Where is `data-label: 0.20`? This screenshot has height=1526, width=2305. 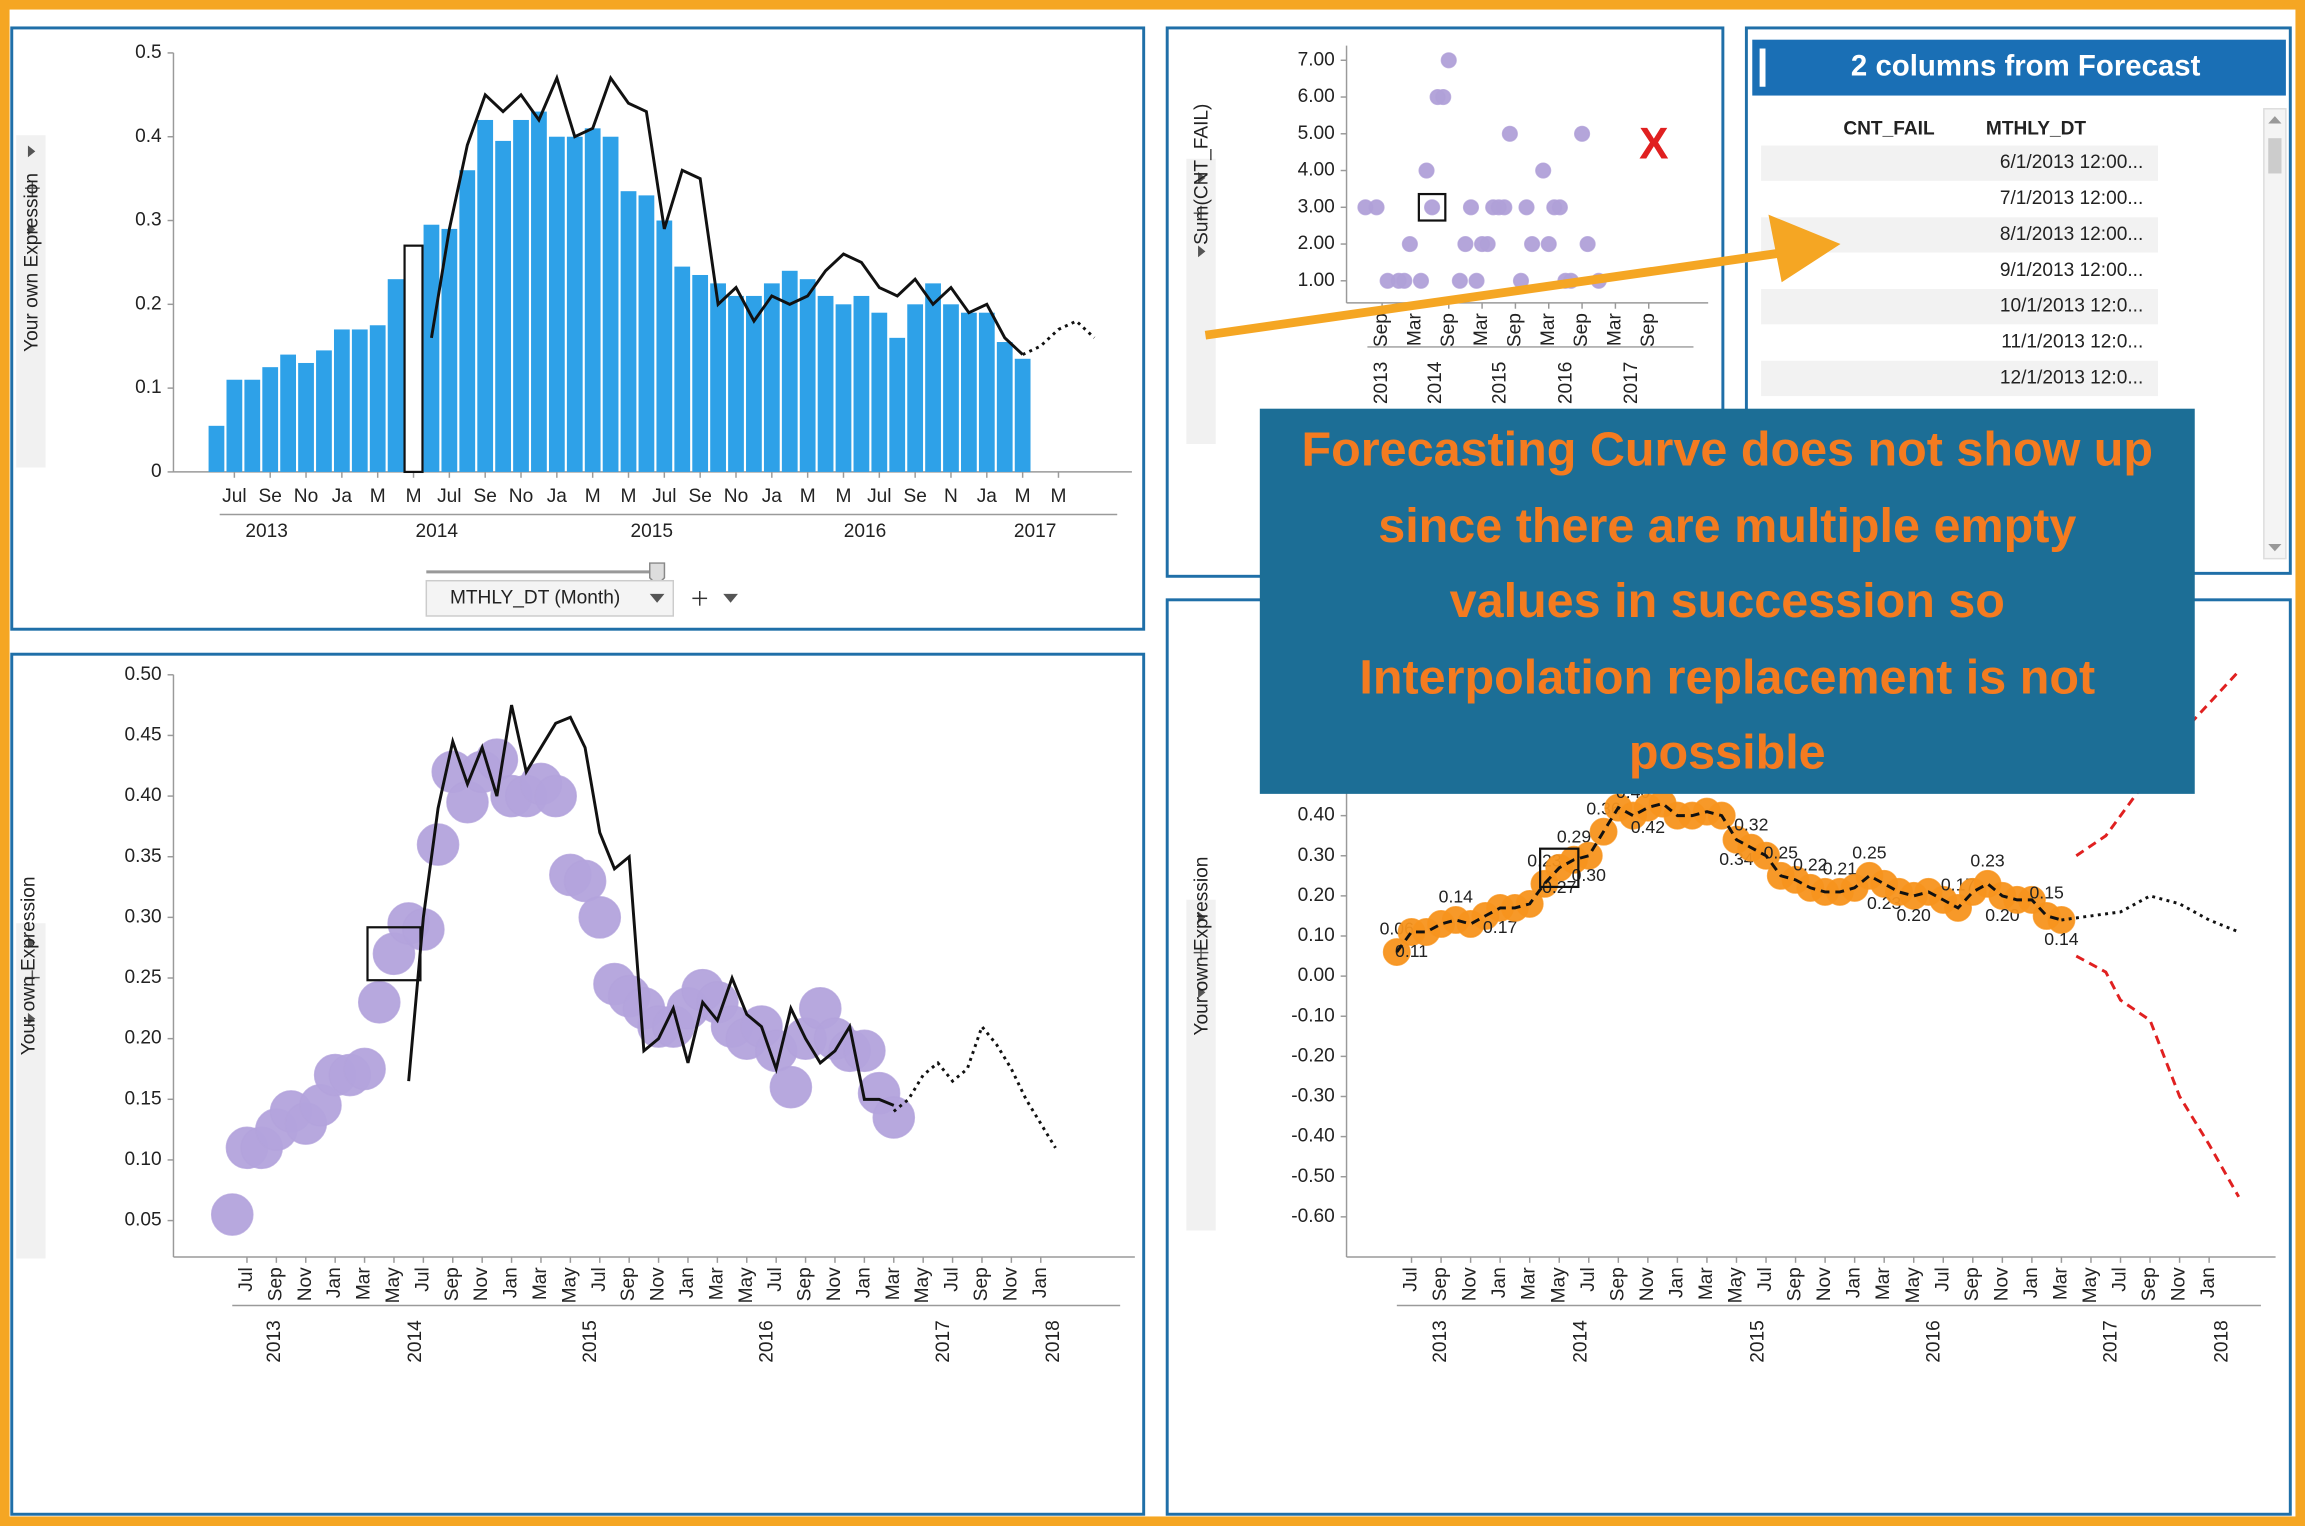 data-label: 0.20 is located at coordinates (1914, 915).